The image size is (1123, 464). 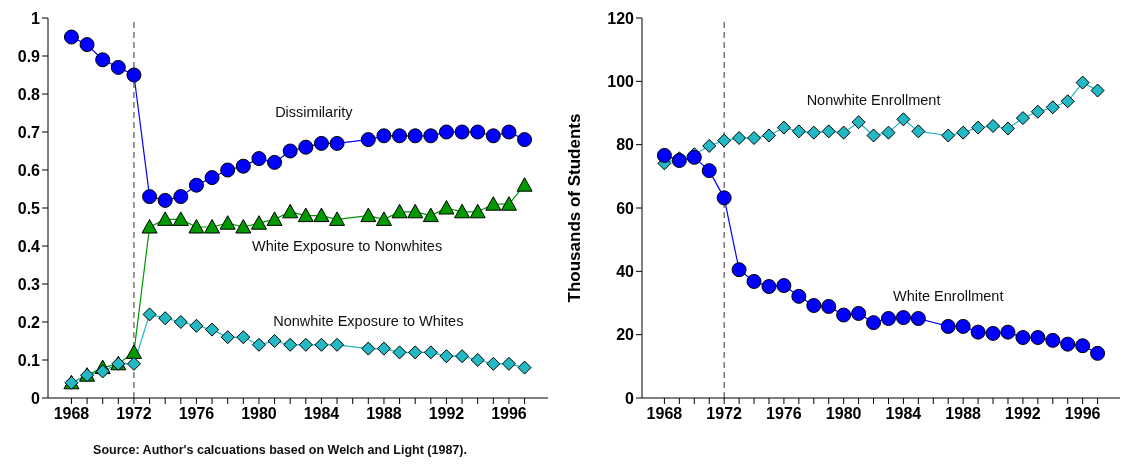 I want to click on y-tick-label: 0.5, so click(x=29, y=208).